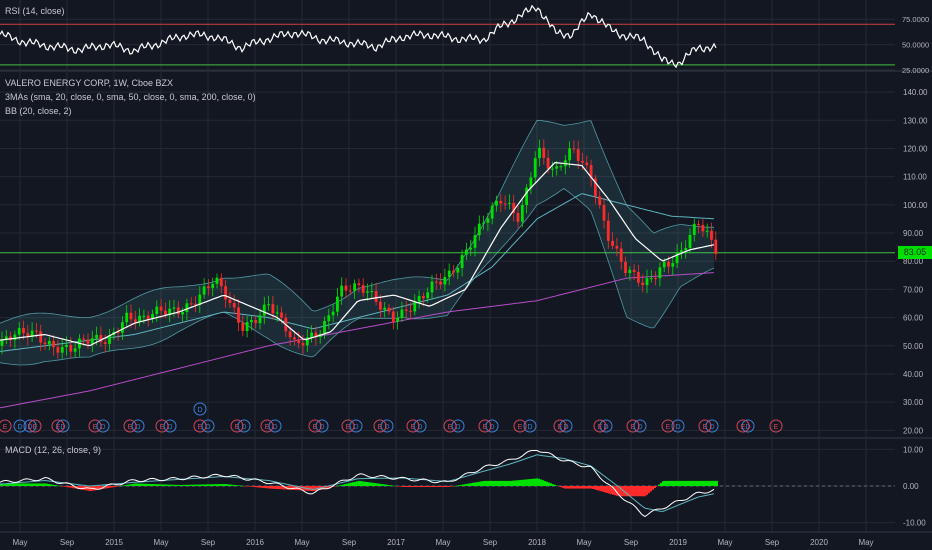 The width and height of the screenshot is (932, 550). Describe the element at coordinates (915, 120) in the screenshot. I see `price-tick-label: 130.00` at that location.